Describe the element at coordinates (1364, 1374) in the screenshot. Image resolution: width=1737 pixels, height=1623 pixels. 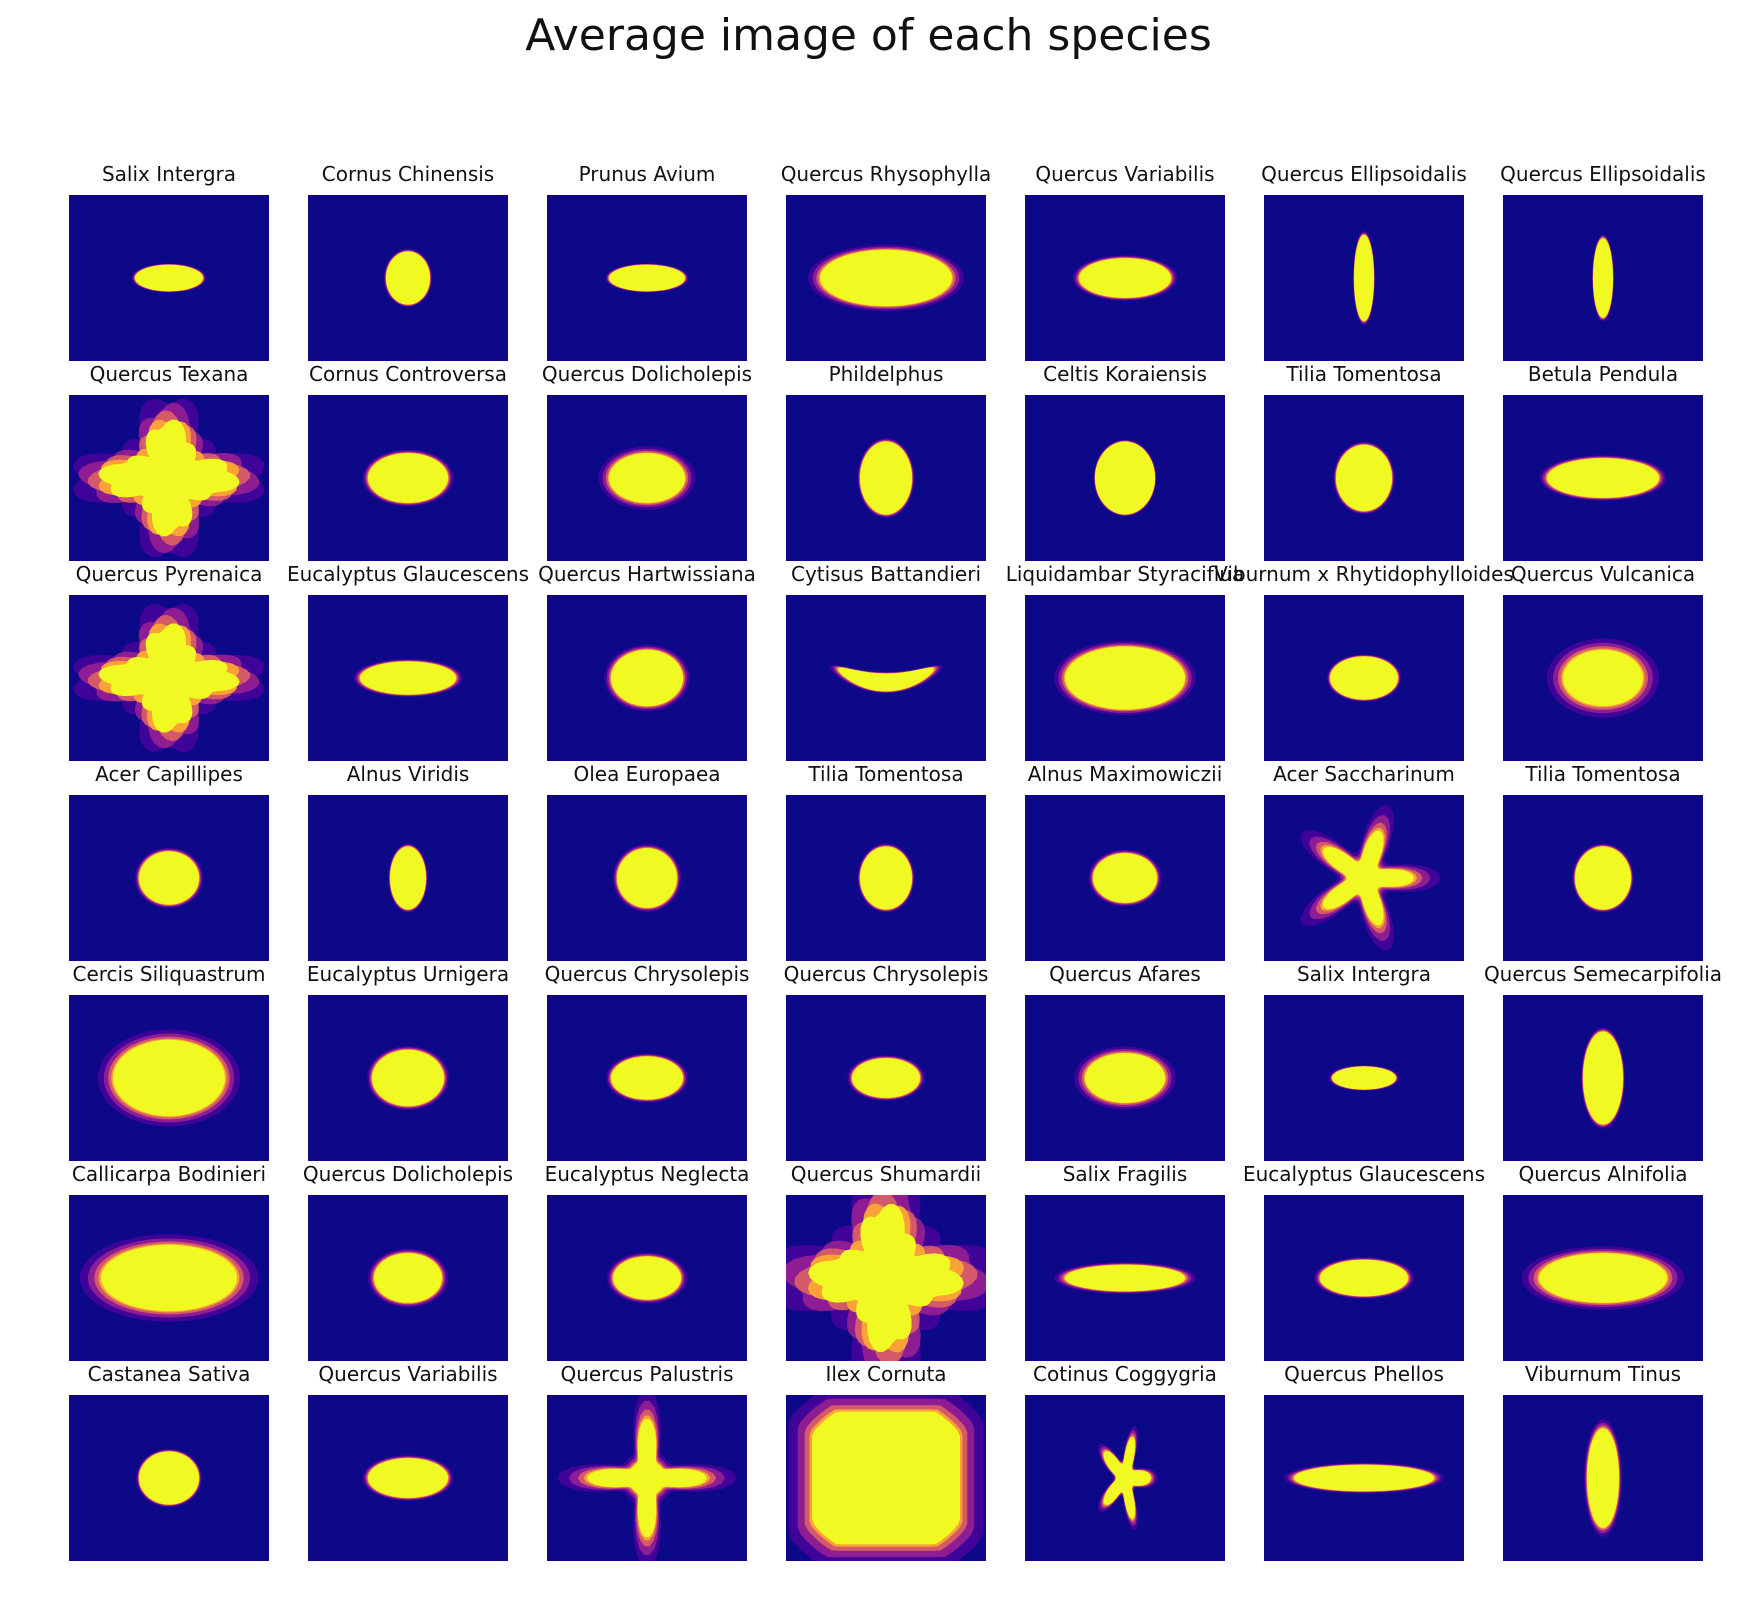
I see `panel-title: Quercus Phellos` at that location.